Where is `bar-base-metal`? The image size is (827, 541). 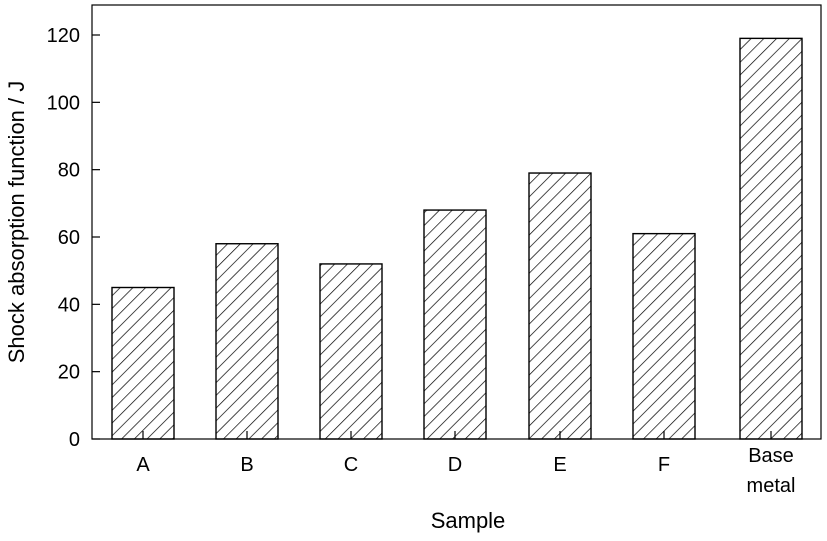
bar-base-metal is located at coordinates (771, 238).